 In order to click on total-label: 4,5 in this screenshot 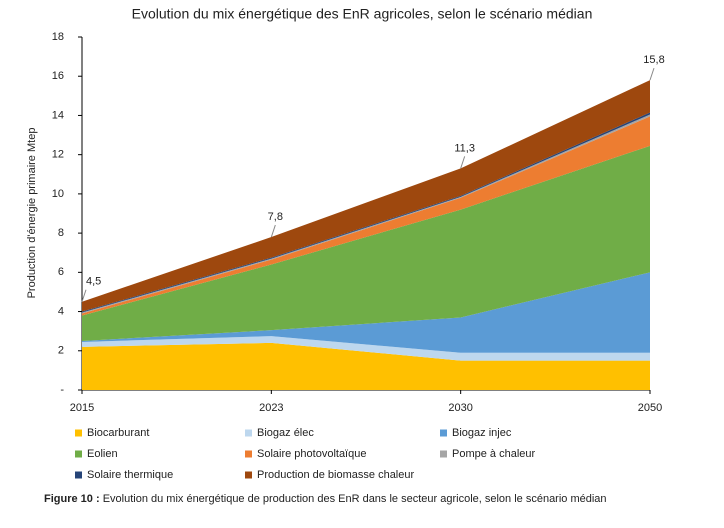, I will do `click(93, 282)`.